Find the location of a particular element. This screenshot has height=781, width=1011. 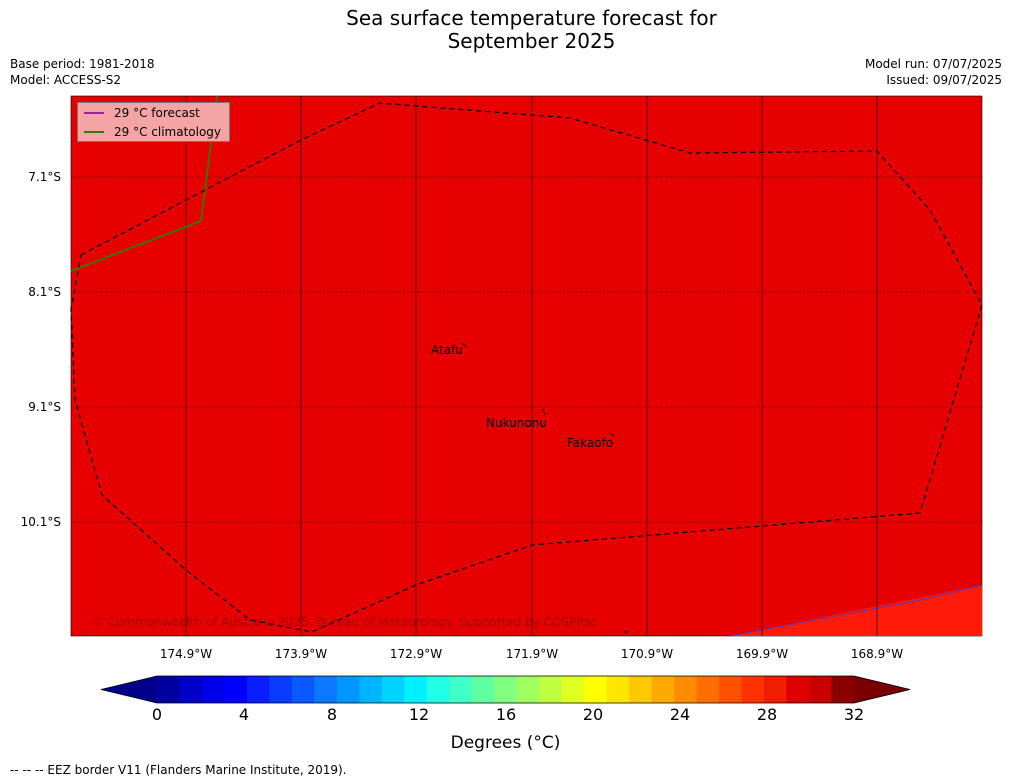

colorbar-tick-16: 16 is located at coordinates (506, 714).